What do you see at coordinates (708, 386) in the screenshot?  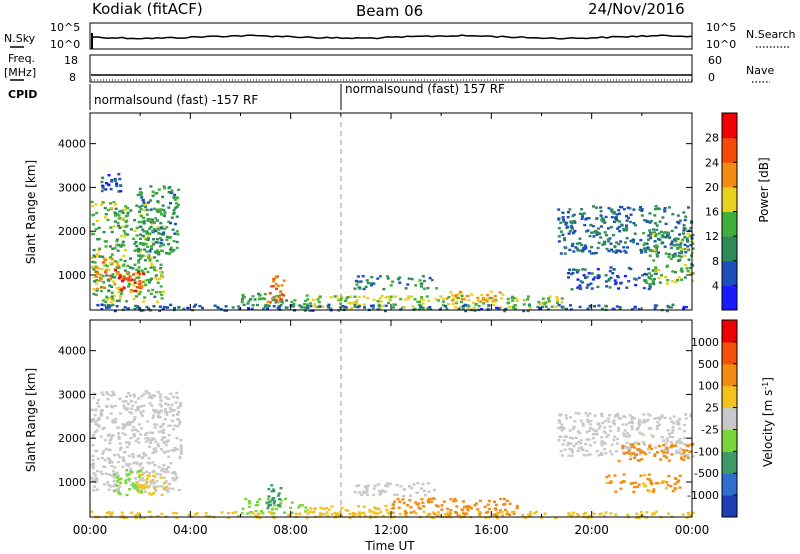 I see `colorbar-tick-label: 100` at bounding box center [708, 386].